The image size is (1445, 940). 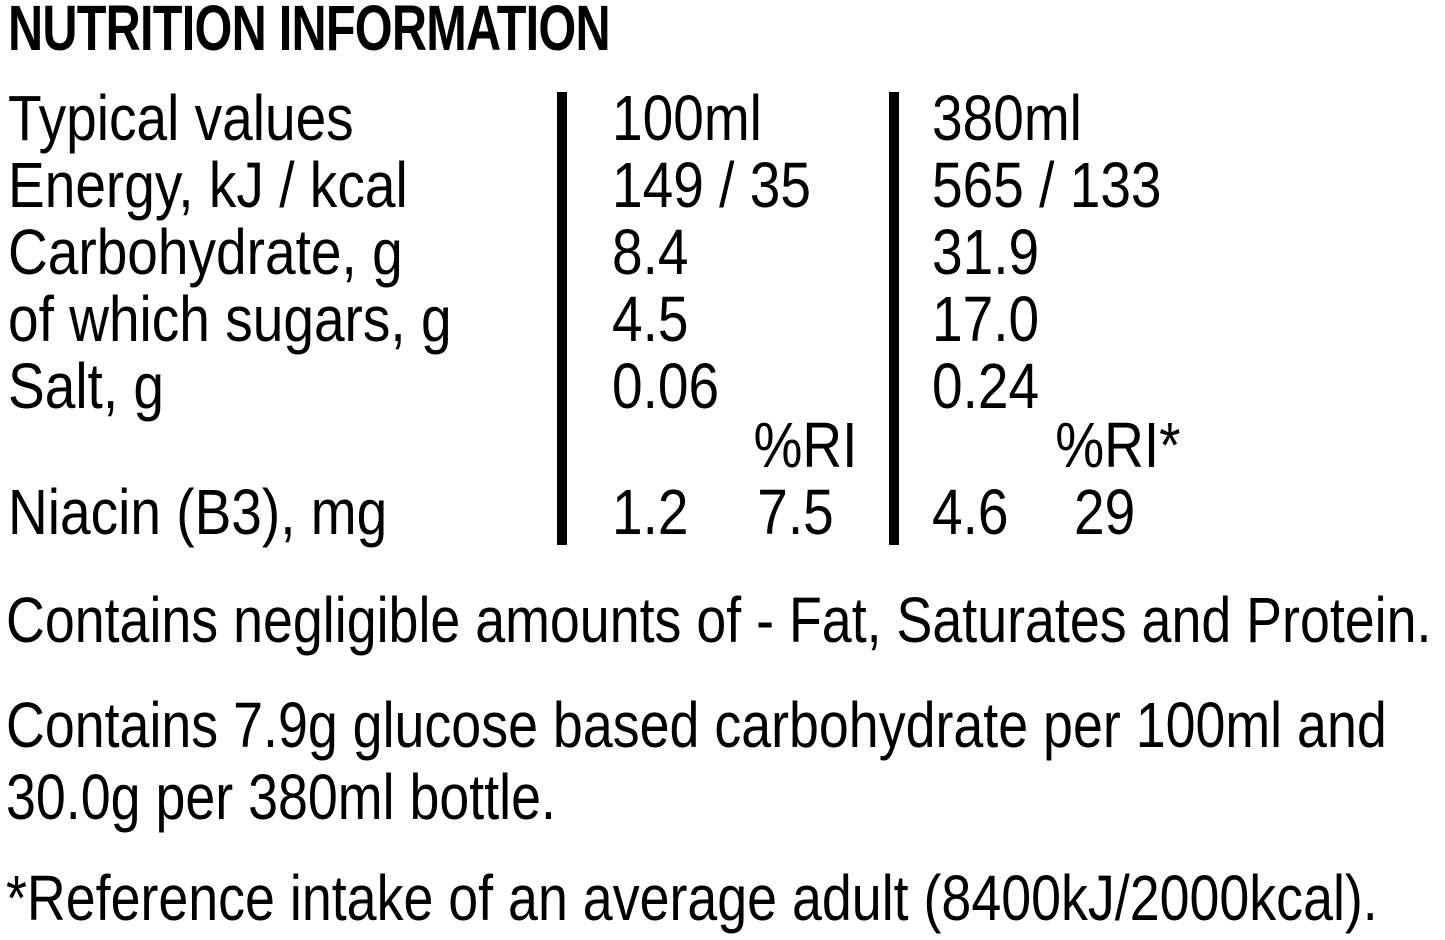 I want to click on row-label-carbohydrate: Carbohydrate, g, so click(x=205, y=252).